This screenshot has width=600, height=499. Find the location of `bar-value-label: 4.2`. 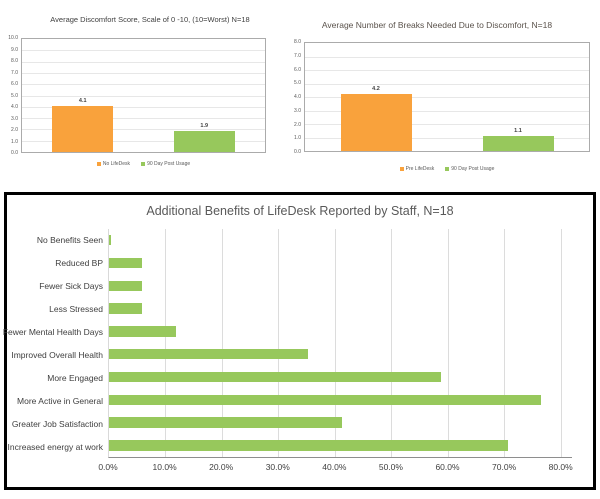

bar-value-label: 4.2 is located at coordinates (376, 89).